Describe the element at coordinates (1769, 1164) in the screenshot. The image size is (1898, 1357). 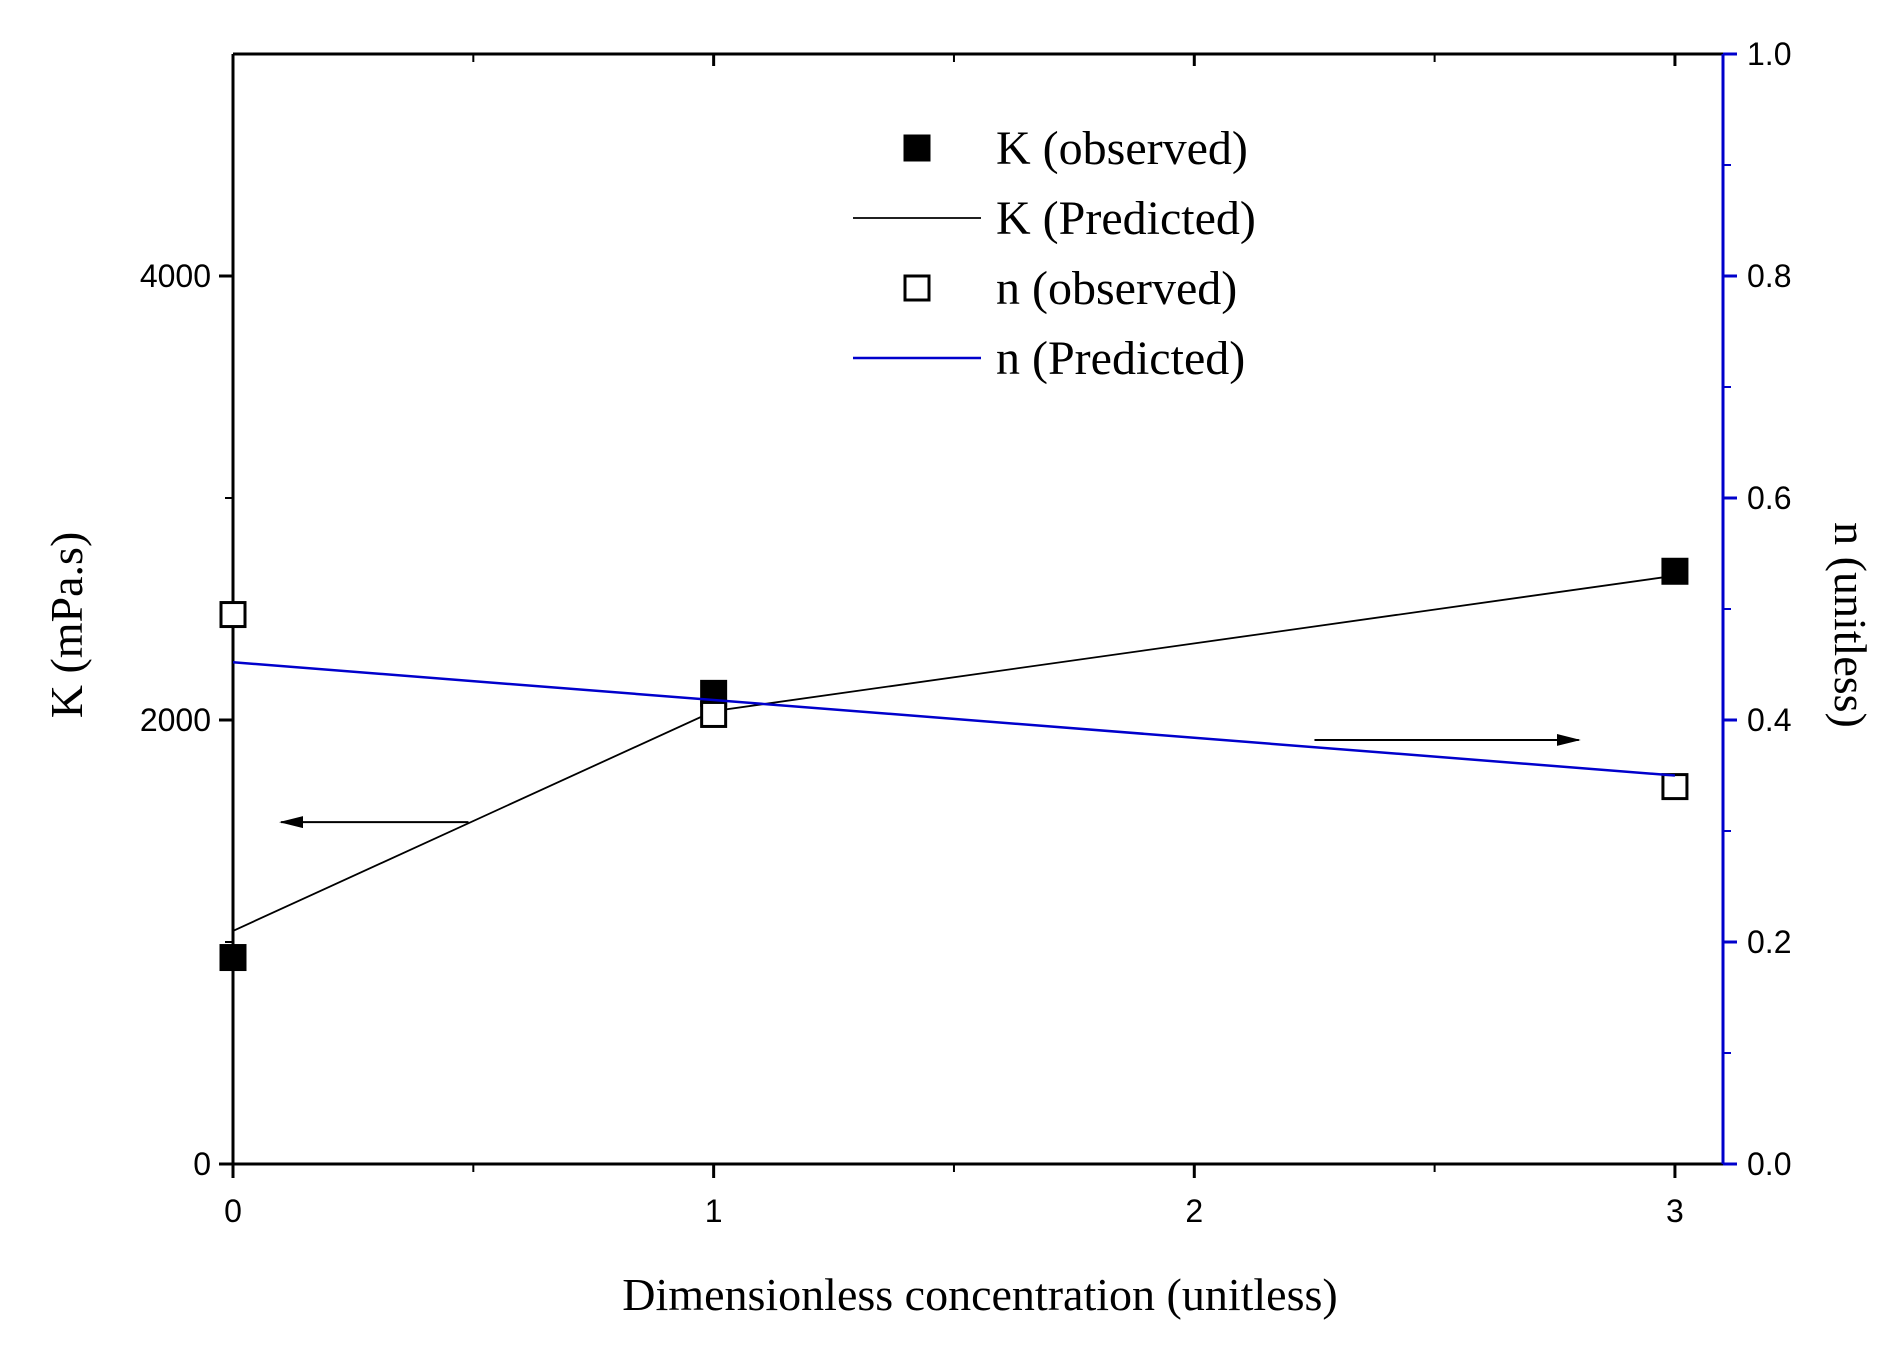
I see `y-right-tick-label: 0.0` at that location.